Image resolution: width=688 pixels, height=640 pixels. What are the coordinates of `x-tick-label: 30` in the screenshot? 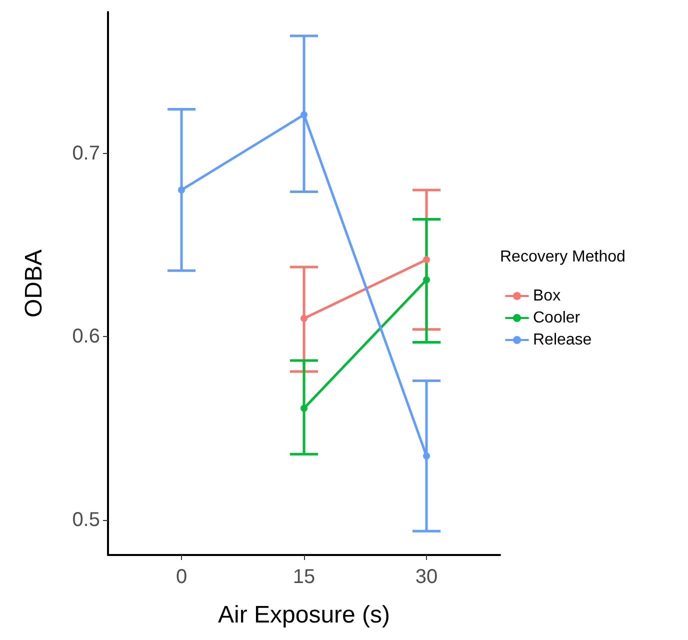 It's located at (426, 577).